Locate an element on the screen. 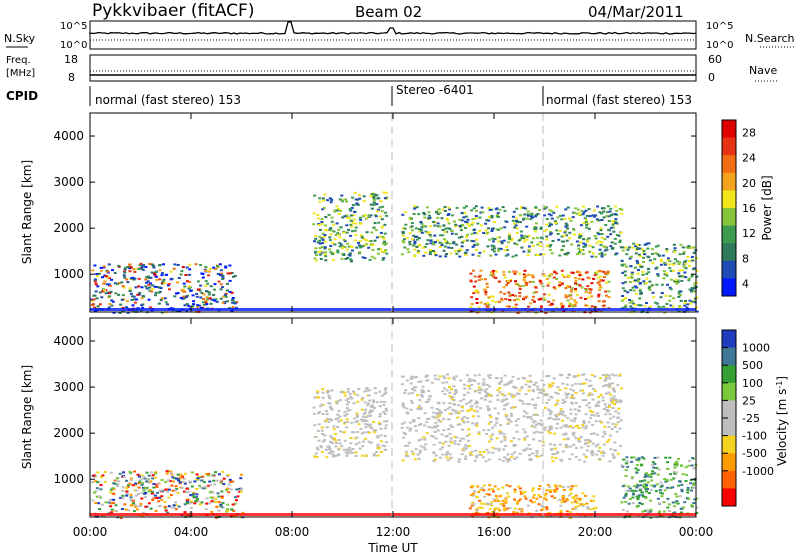 The height and width of the screenshot is (554, 800). x-tick-label: 16:00 is located at coordinates (494, 532).